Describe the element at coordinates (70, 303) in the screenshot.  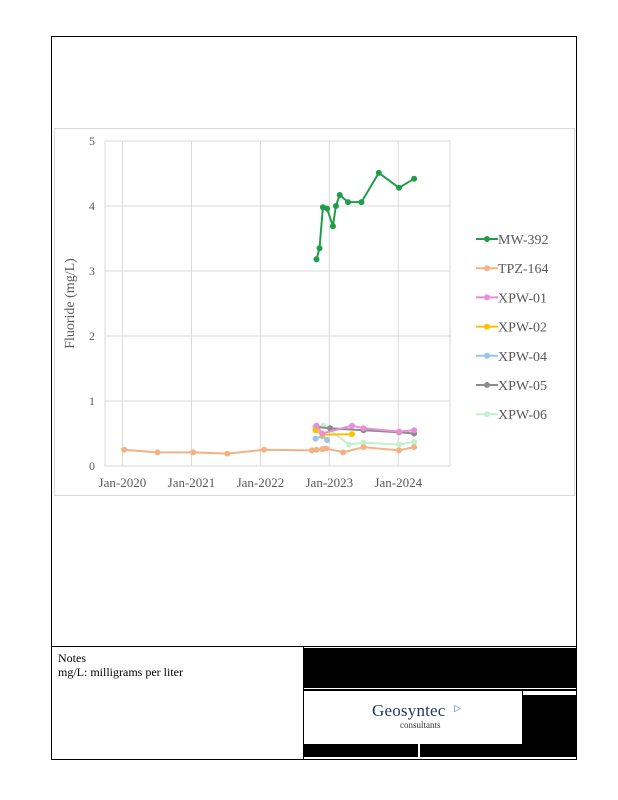
I see `y-axis-label: Fluoride (mg/L)` at that location.